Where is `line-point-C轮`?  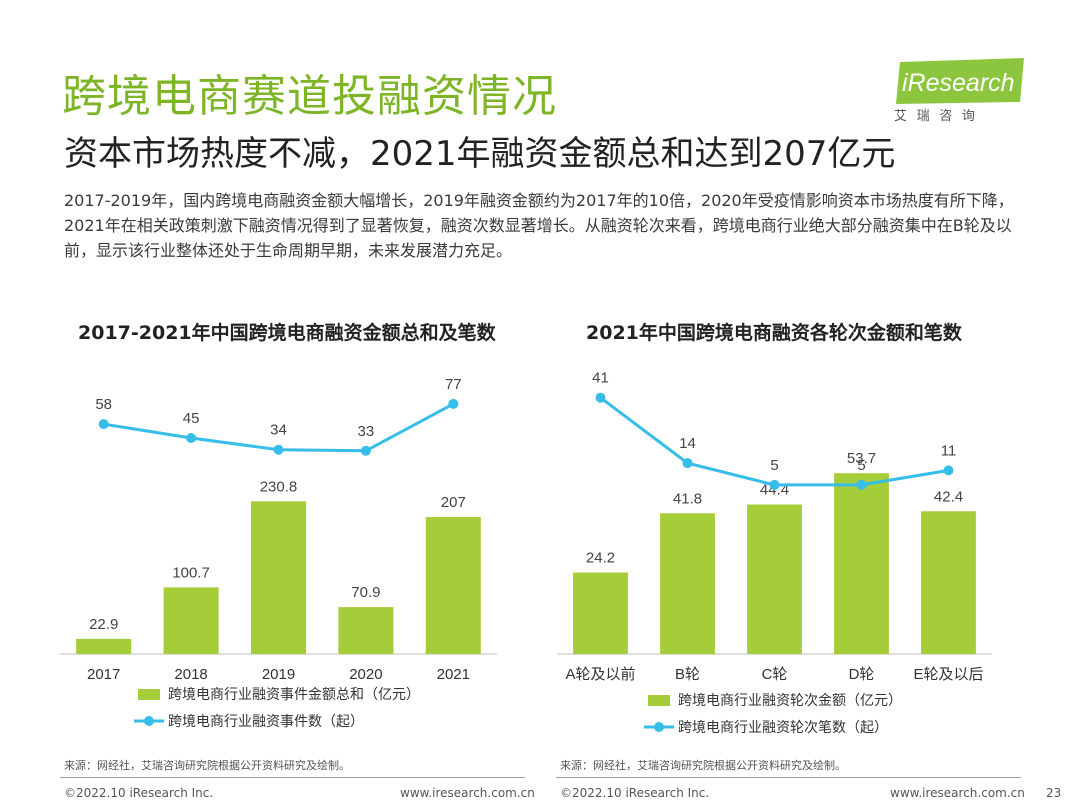
line-point-C轮 is located at coordinates (774, 484).